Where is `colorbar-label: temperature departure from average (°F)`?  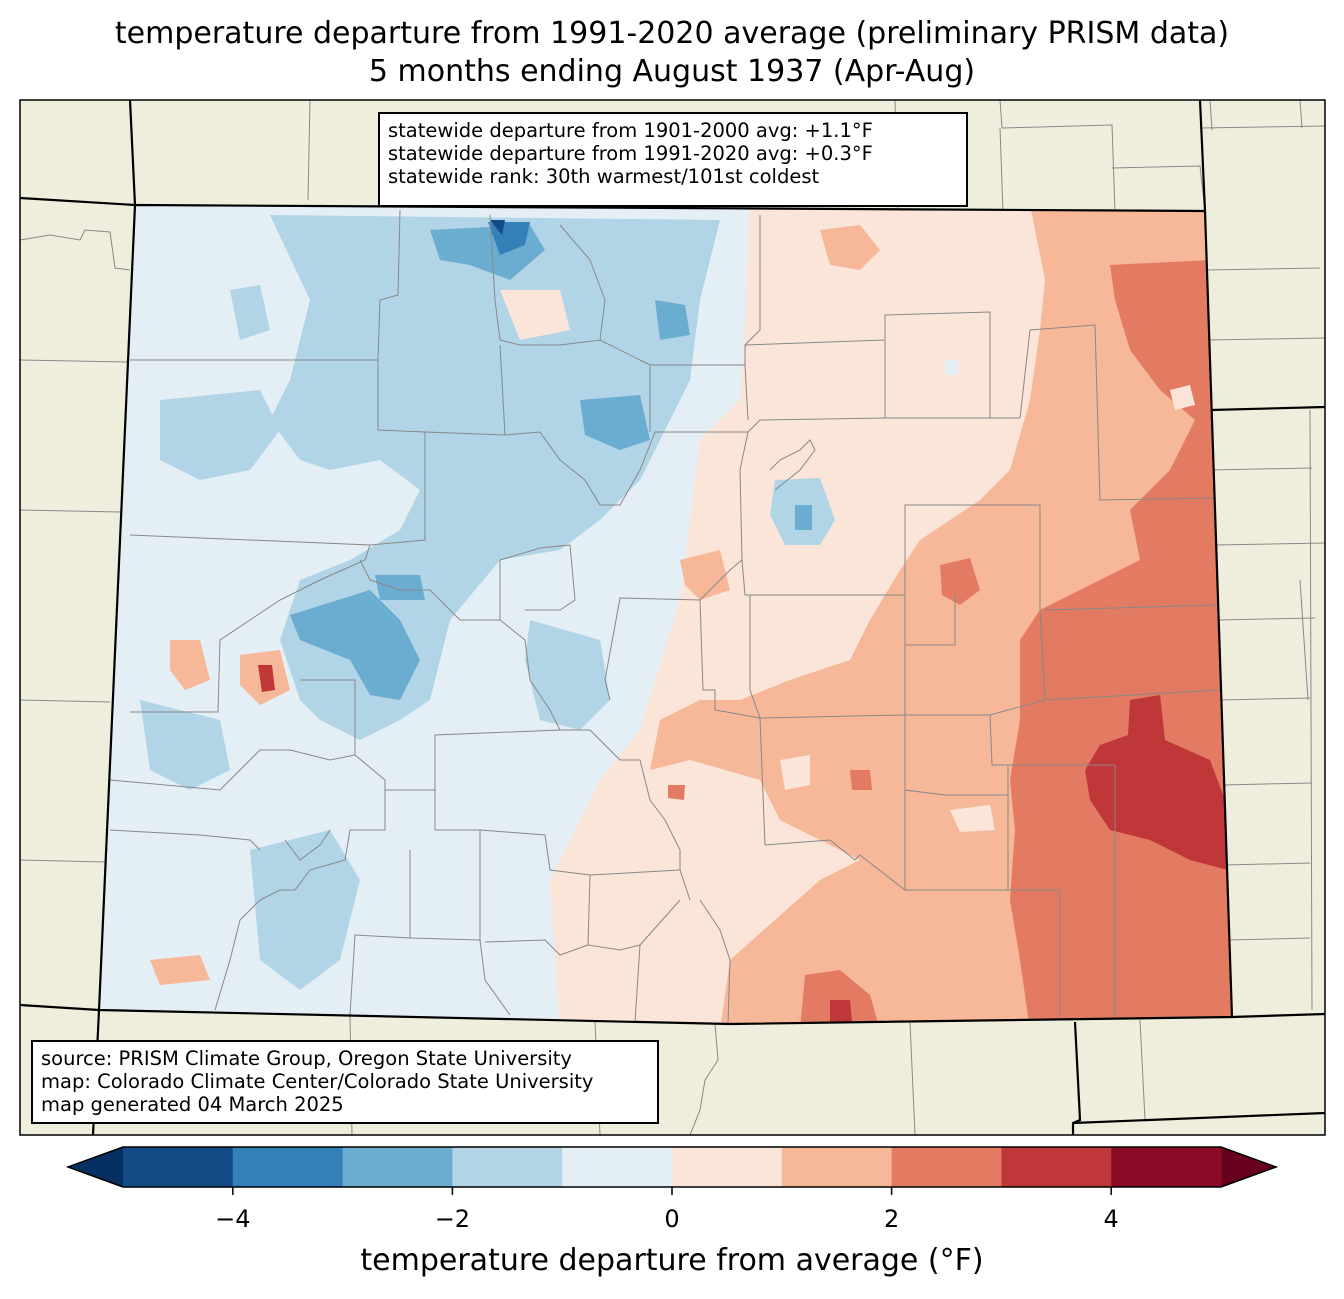 colorbar-label: temperature departure from average (°F) is located at coordinates (672, 1260).